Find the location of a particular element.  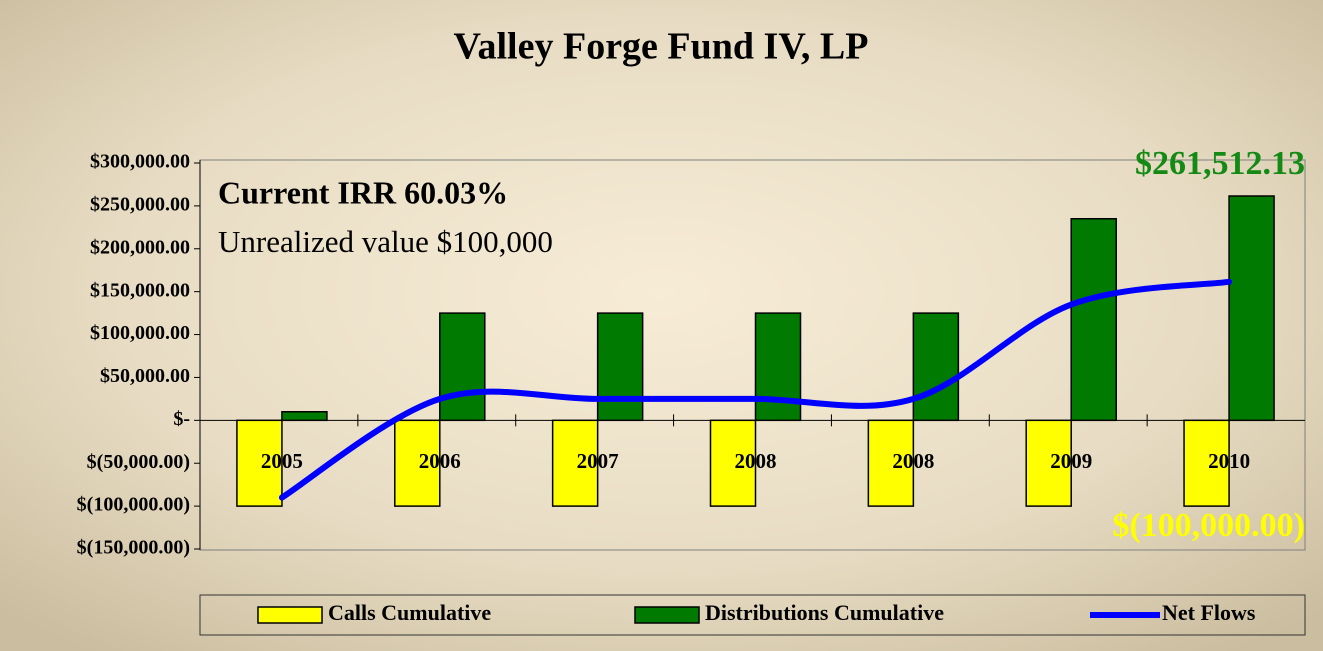

legend-label: Net Flows is located at coordinates (1209, 612).